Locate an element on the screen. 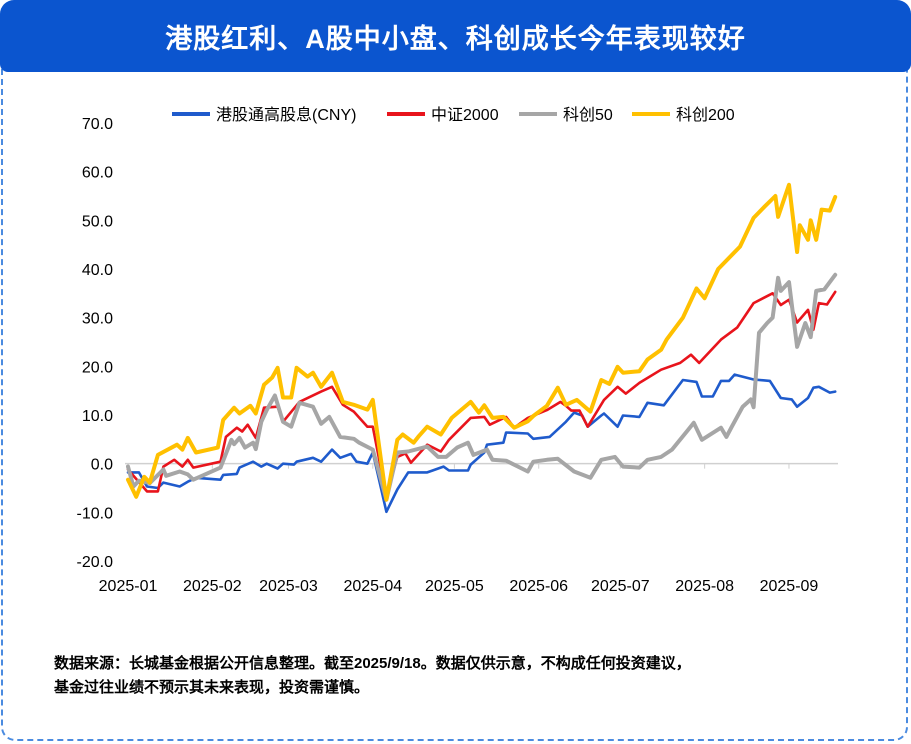  y-tick-label: 0.0 is located at coordinates (102, 465).